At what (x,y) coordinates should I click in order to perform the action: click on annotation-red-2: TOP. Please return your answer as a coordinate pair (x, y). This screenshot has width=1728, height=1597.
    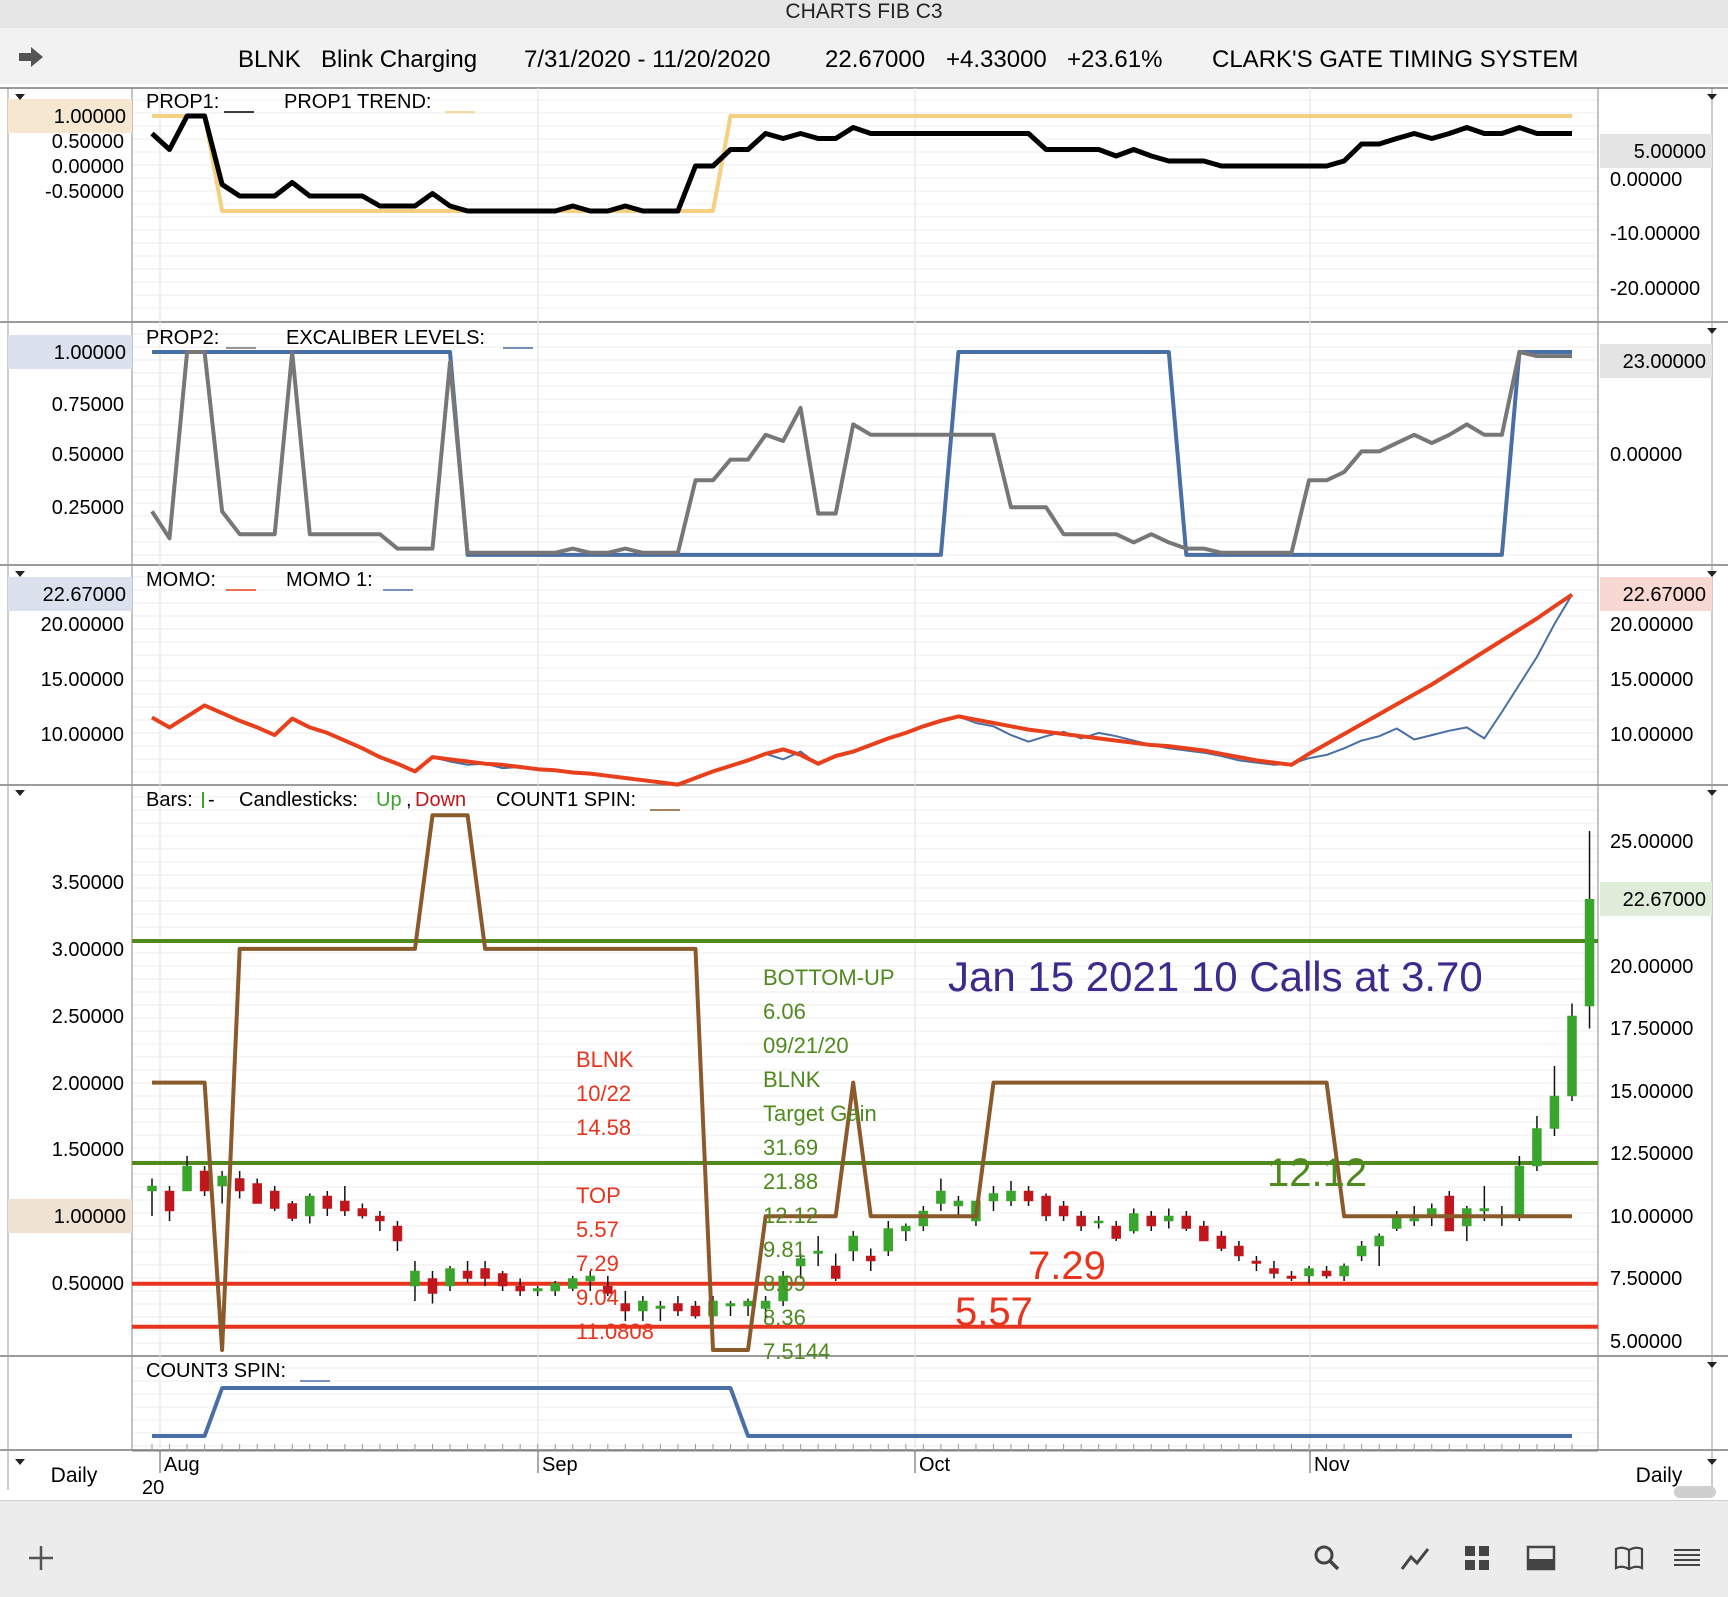
    Looking at the image, I should click on (598, 1195).